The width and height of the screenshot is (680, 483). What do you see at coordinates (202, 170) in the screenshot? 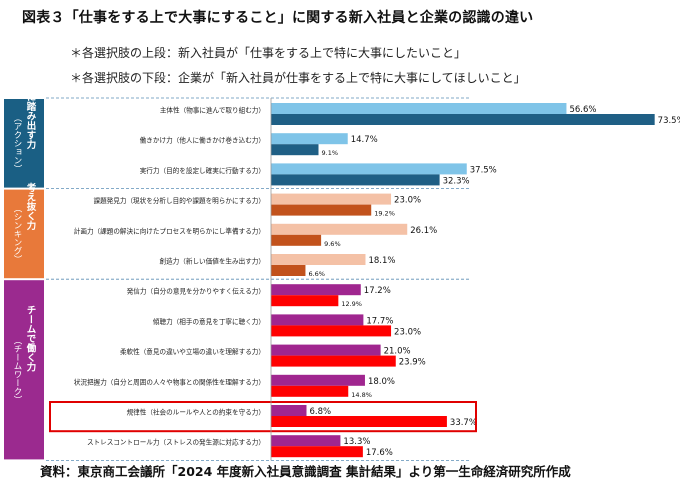
I see `category-label: 実行力（目的を設定し確実に行動する力）` at bounding box center [202, 170].